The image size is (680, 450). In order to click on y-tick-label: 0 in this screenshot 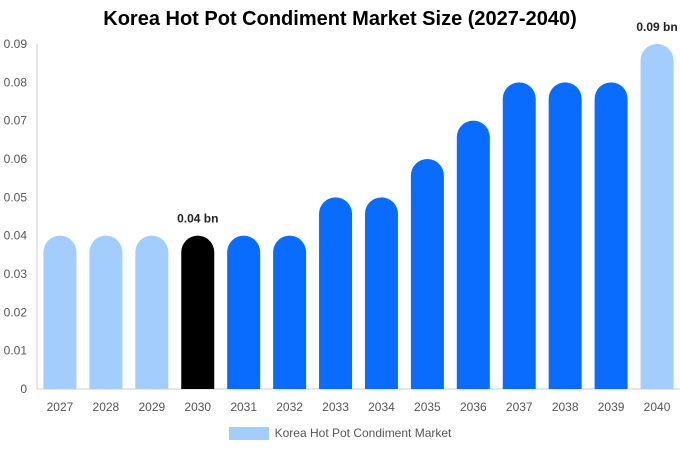, I will do `click(23, 389)`.